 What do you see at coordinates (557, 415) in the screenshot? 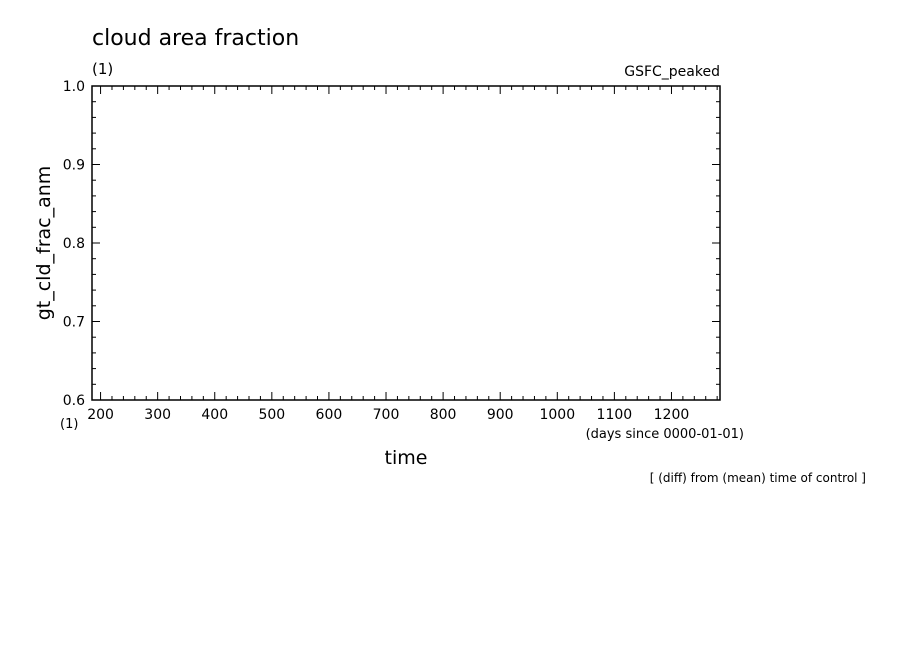
I see `x-tick-label: 1000` at bounding box center [557, 415].